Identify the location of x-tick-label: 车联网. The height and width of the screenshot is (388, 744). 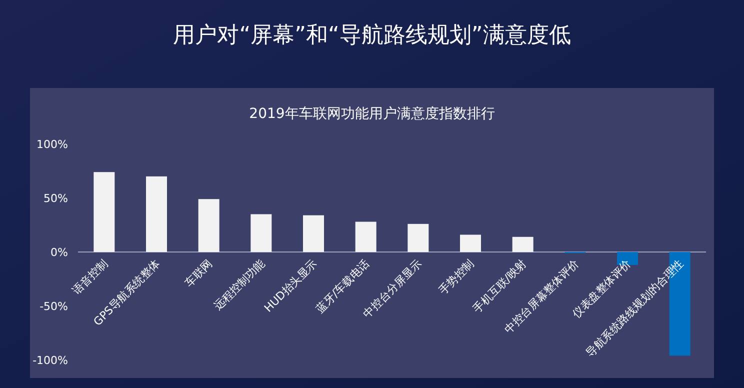
(198, 273).